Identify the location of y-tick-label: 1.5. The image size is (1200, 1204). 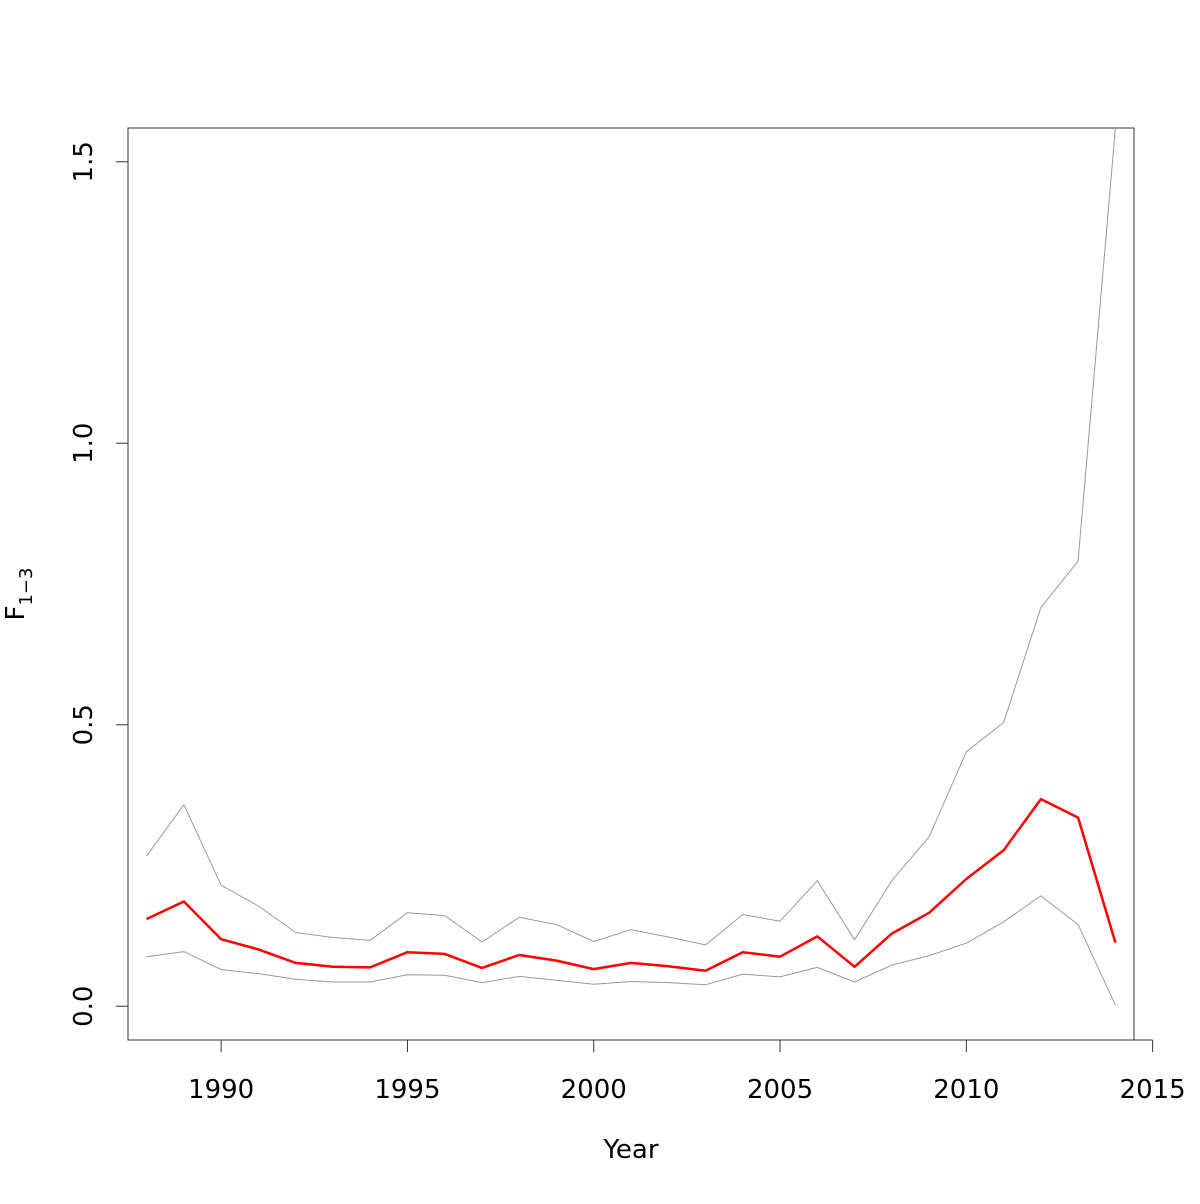
(84, 161).